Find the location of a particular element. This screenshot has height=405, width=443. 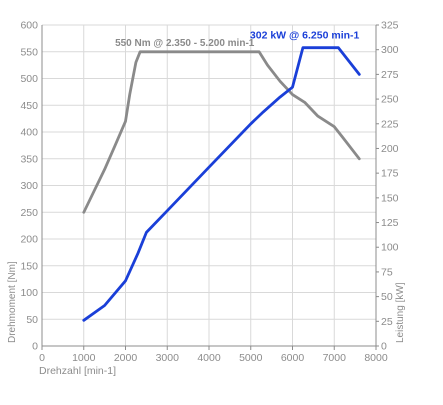

x-tick-label: 8000 is located at coordinates (376, 358).